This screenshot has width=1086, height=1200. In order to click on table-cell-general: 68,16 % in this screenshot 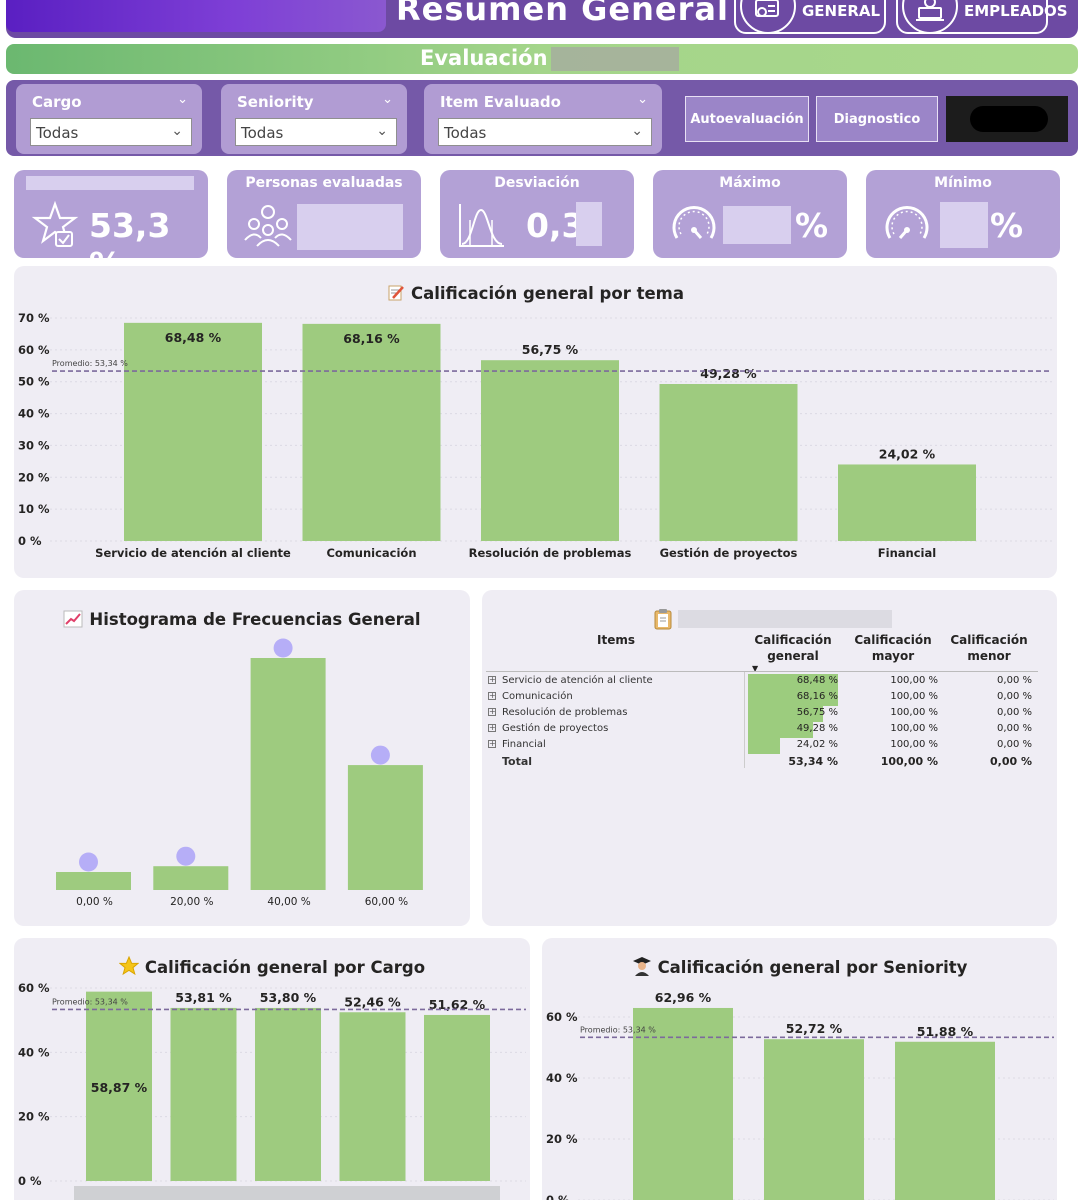, I will do `click(817, 696)`.